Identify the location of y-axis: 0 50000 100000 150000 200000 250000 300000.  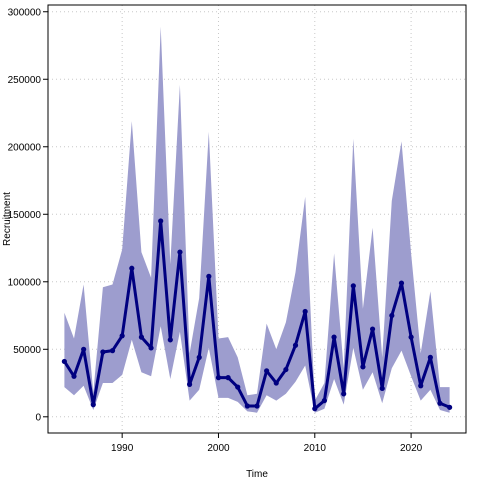
(28, 215).